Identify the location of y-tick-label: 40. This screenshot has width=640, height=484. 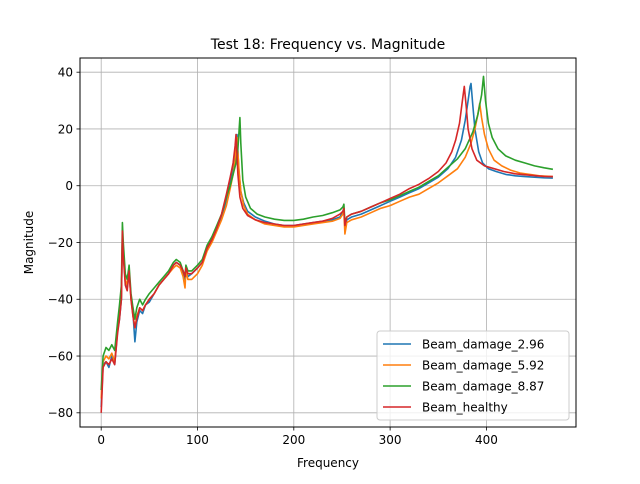
(65, 72).